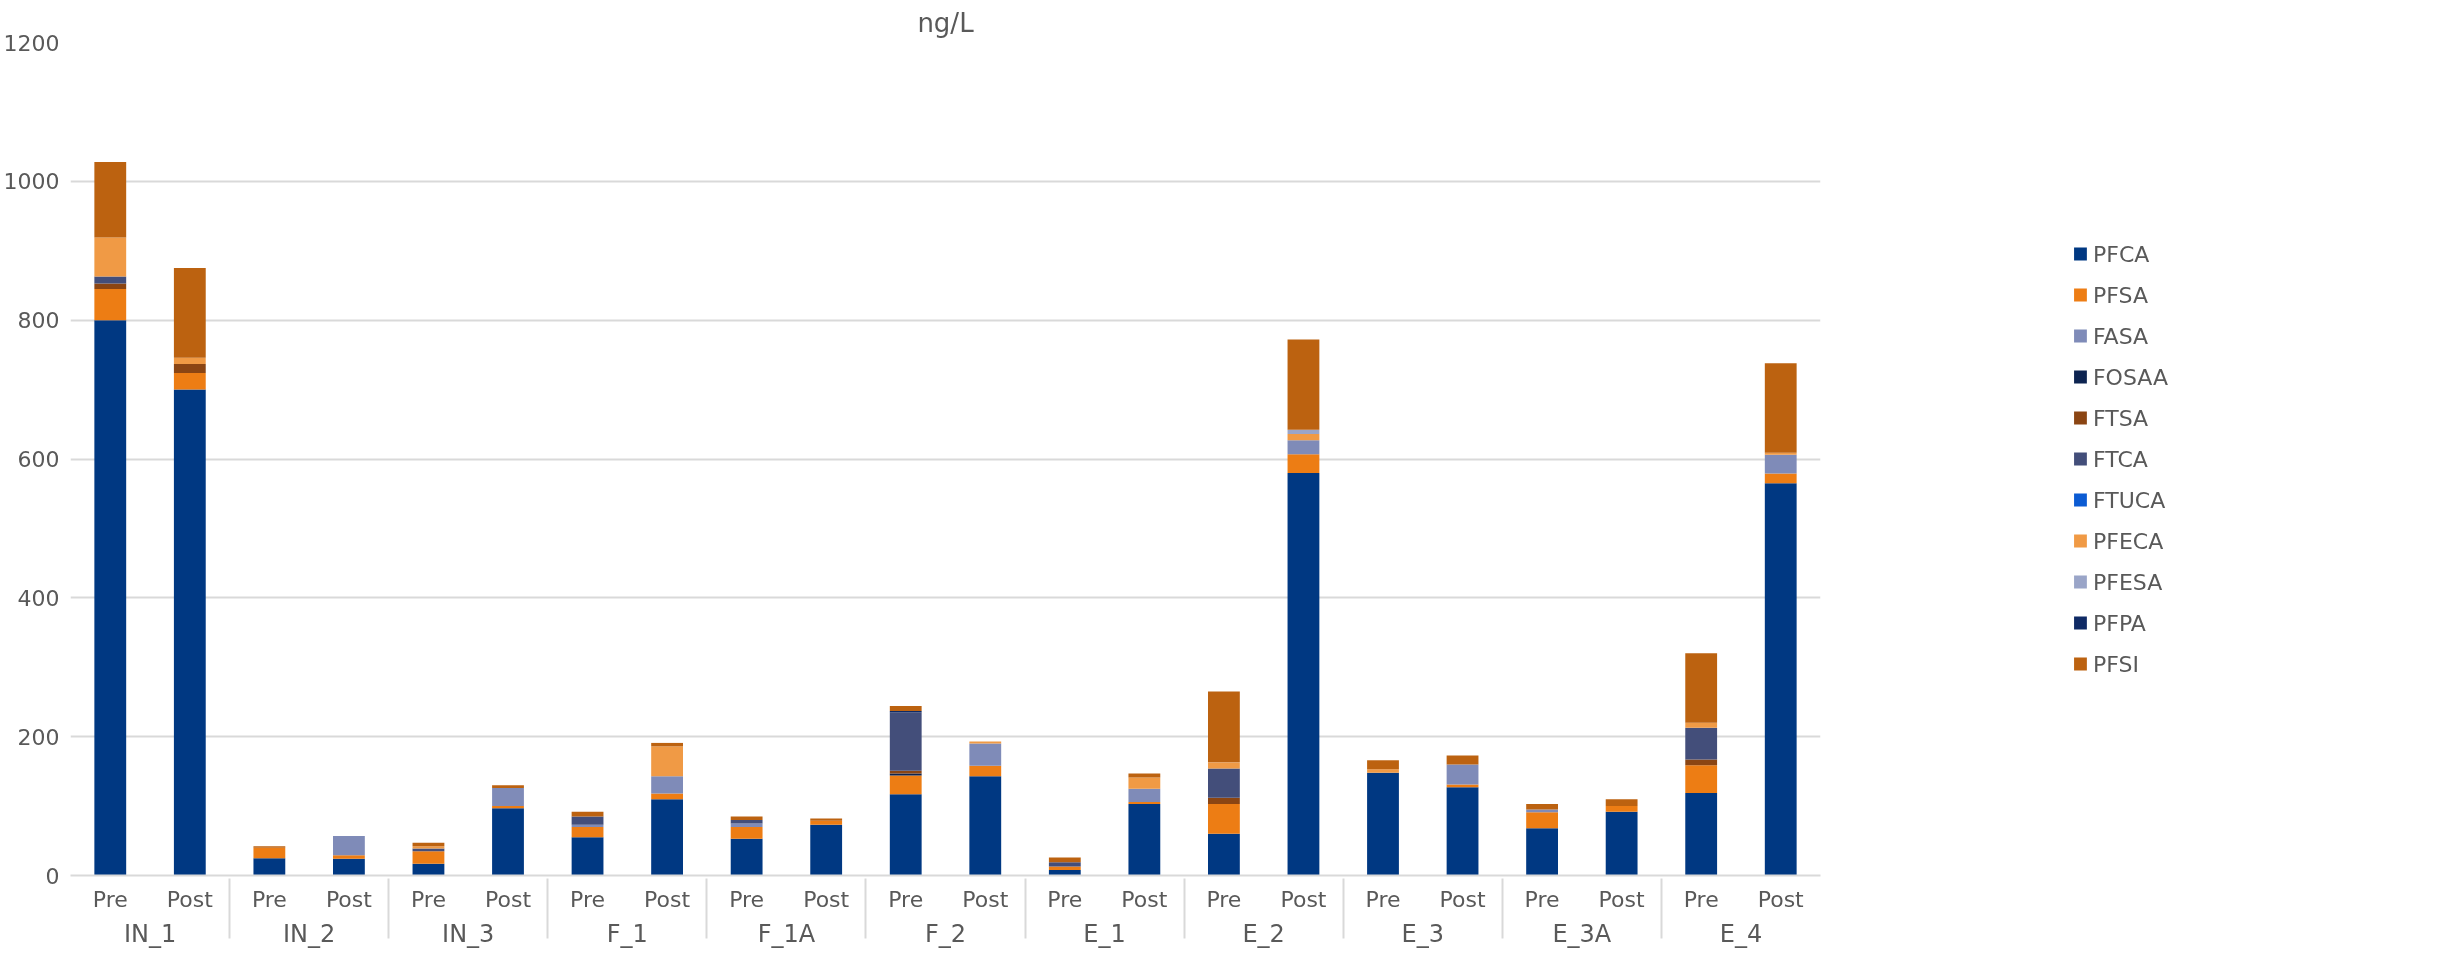  Describe the element at coordinates (2115, 663) in the screenshot. I see `legend-label: PFSI` at that location.